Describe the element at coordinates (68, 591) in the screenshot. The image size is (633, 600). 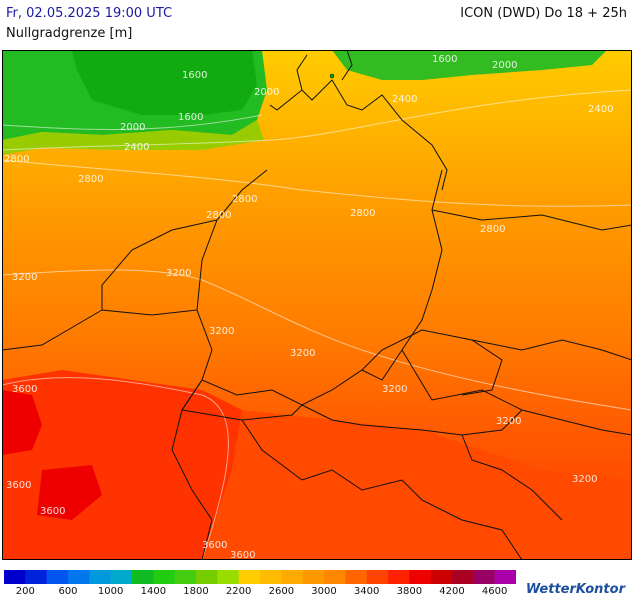
I see `legend-tick-label: 600` at that location.